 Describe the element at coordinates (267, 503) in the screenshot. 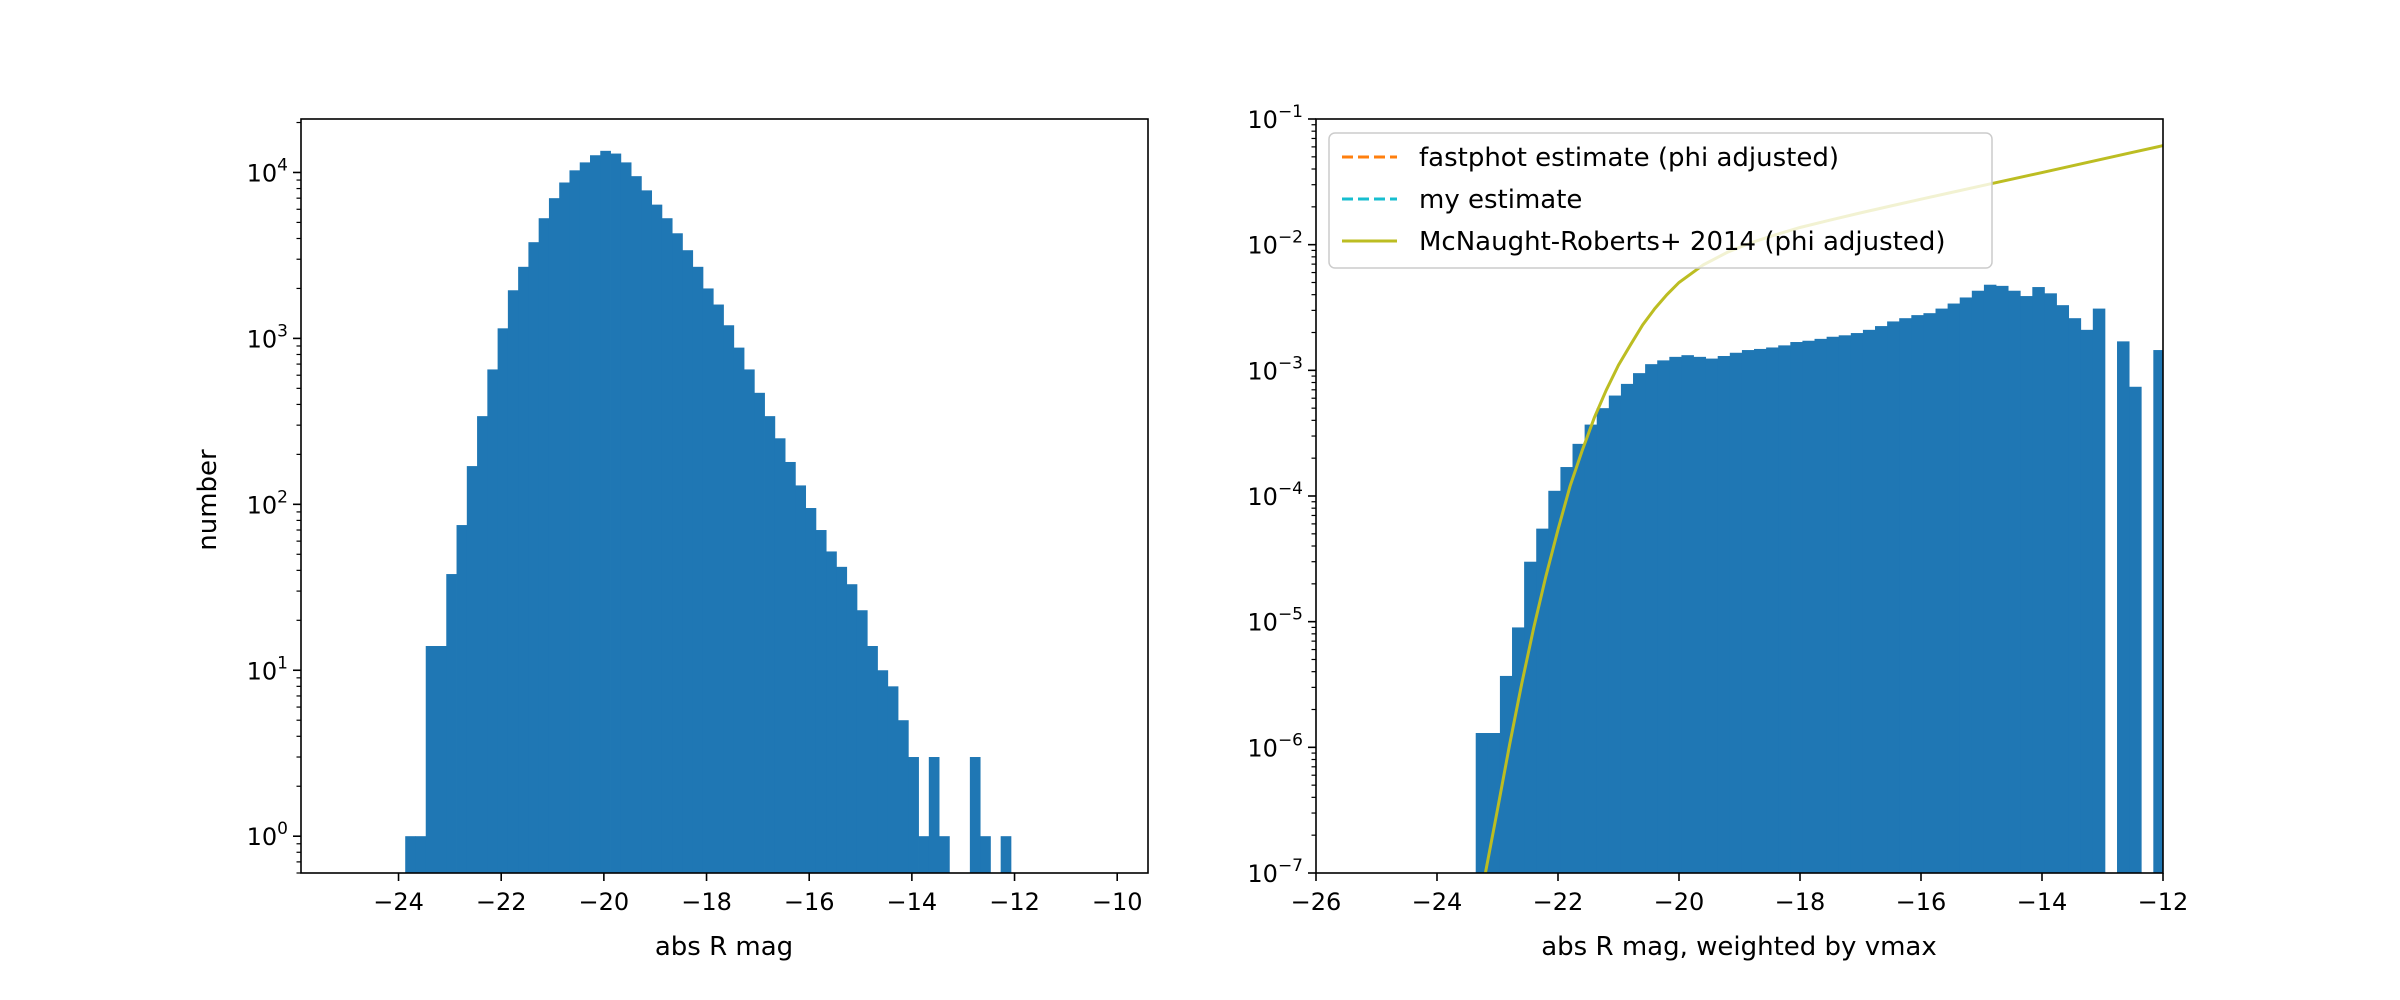

I see `y-tick-label: 10²` at that location.